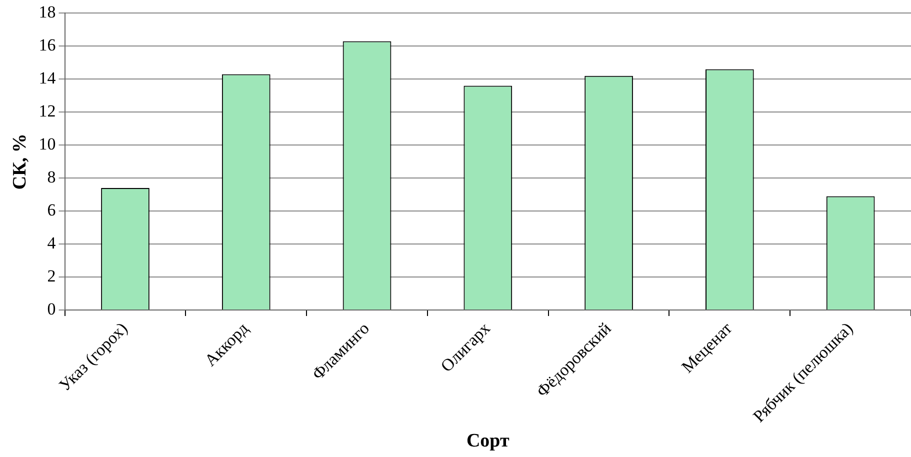 Image resolution: width=911 pixels, height=457 pixels. What do you see at coordinates (51, 210) in the screenshot?
I see `y-tick-label: 6` at bounding box center [51, 210].